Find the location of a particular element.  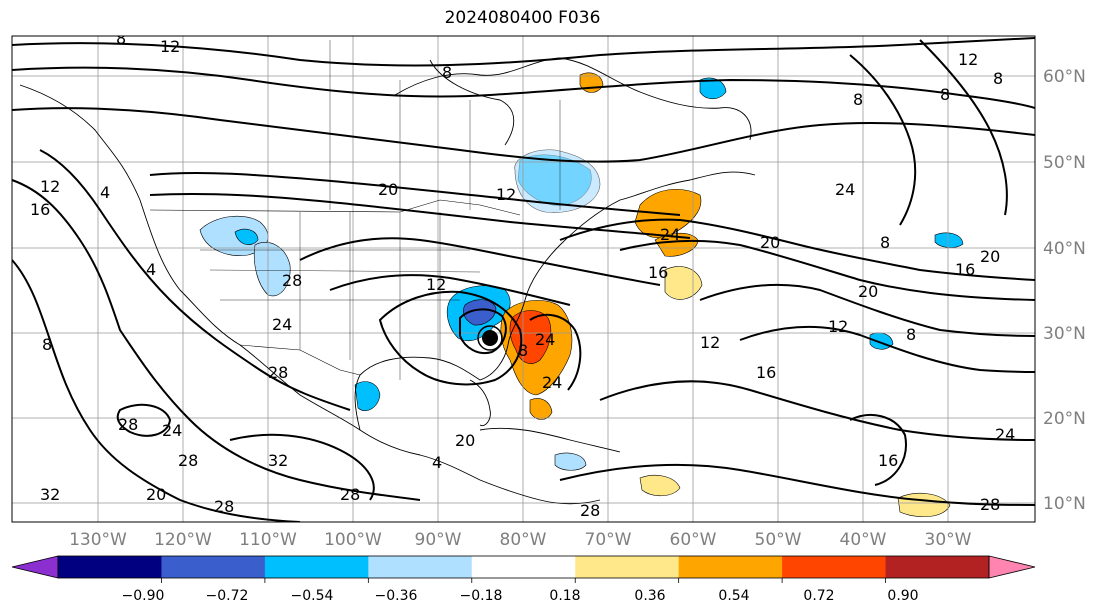

longitude-label: 110°W is located at coordinates (268, 540).